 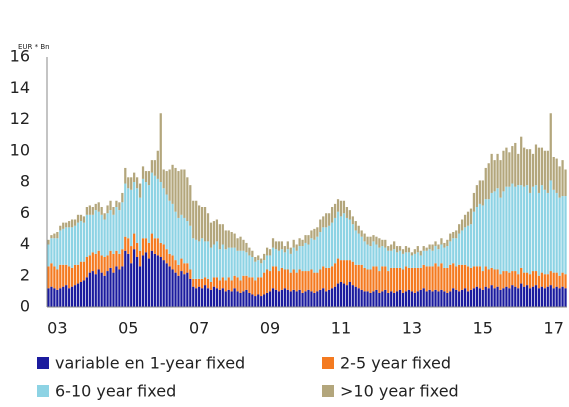 I want to click on y-tick-label: 6, so click(x=25, y=212).